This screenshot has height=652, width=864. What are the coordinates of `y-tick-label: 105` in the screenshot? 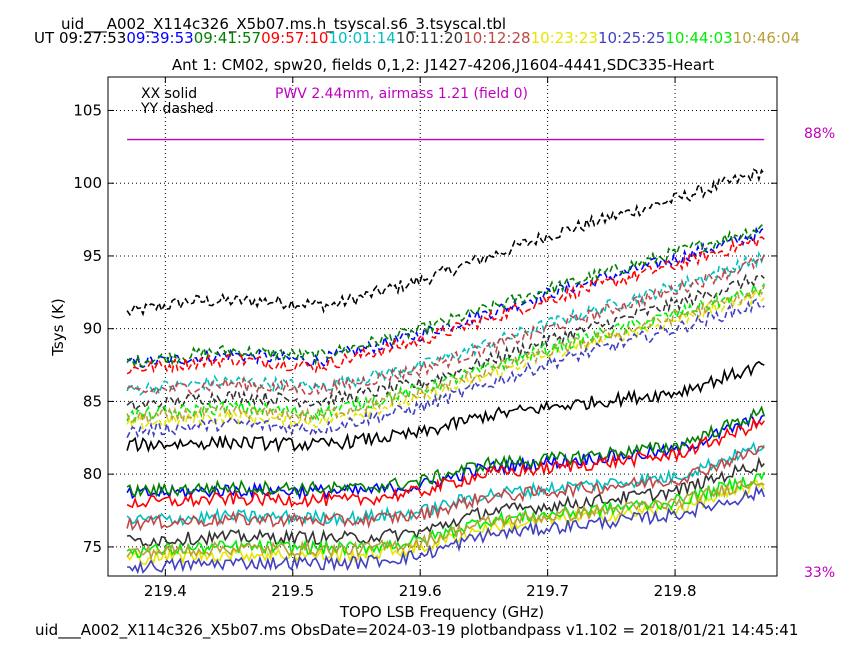 It's located at (87, 110).